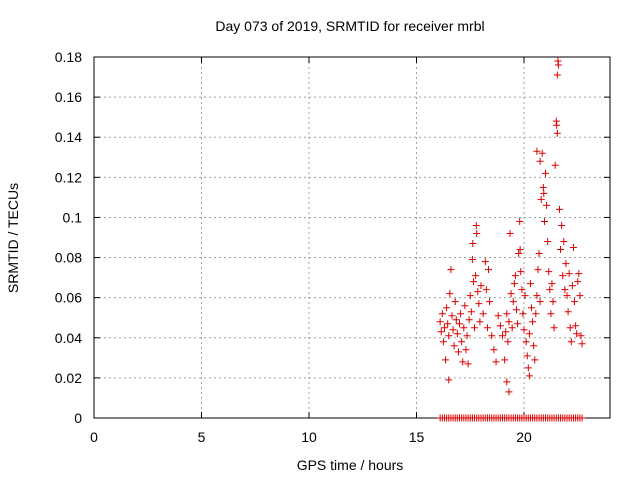 This screenshot has width=640, height=480. What do you see at coordinates (73, 217) in the screenshot?
I see `y-tick-label: 0.1` at bounding box center [73, 217].